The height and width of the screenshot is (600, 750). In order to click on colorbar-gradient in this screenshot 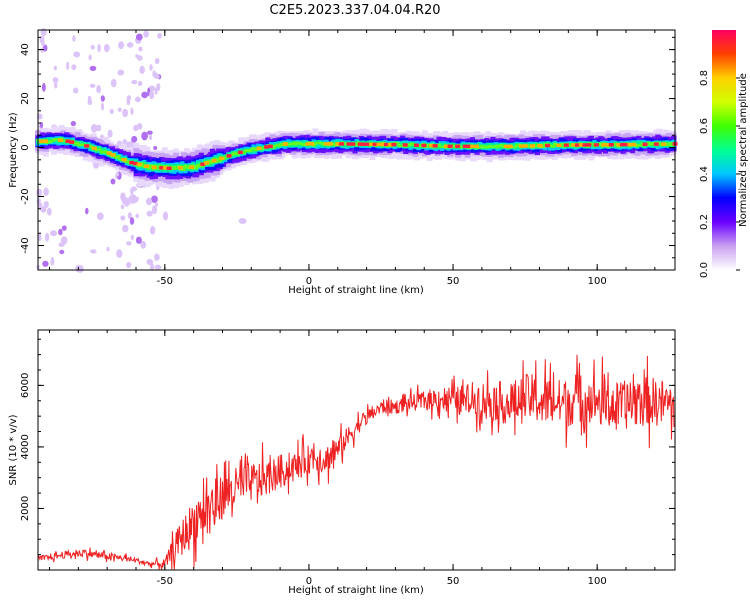, I will do `click(724, 150)`.